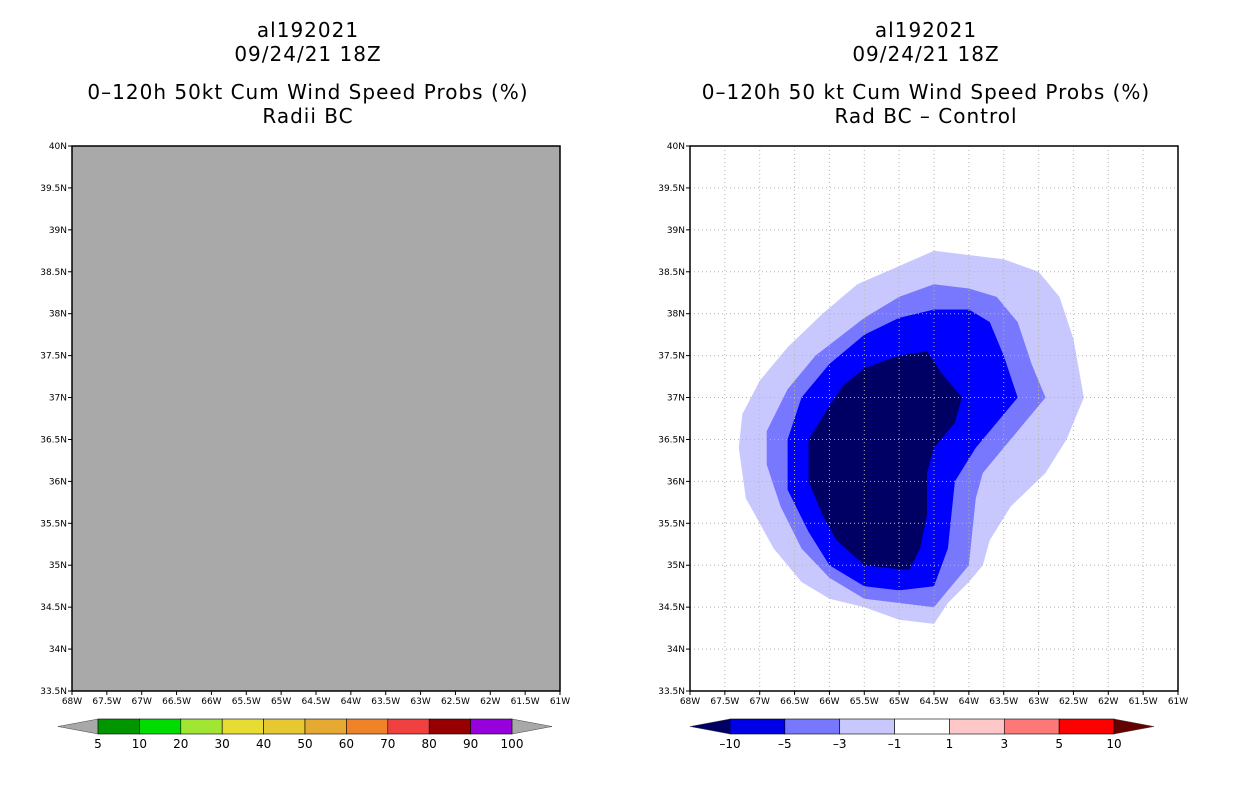  Describe the element at coordinates (1059, 744) in the screenshot. I see `right-colorbar-label: 5` at that location.